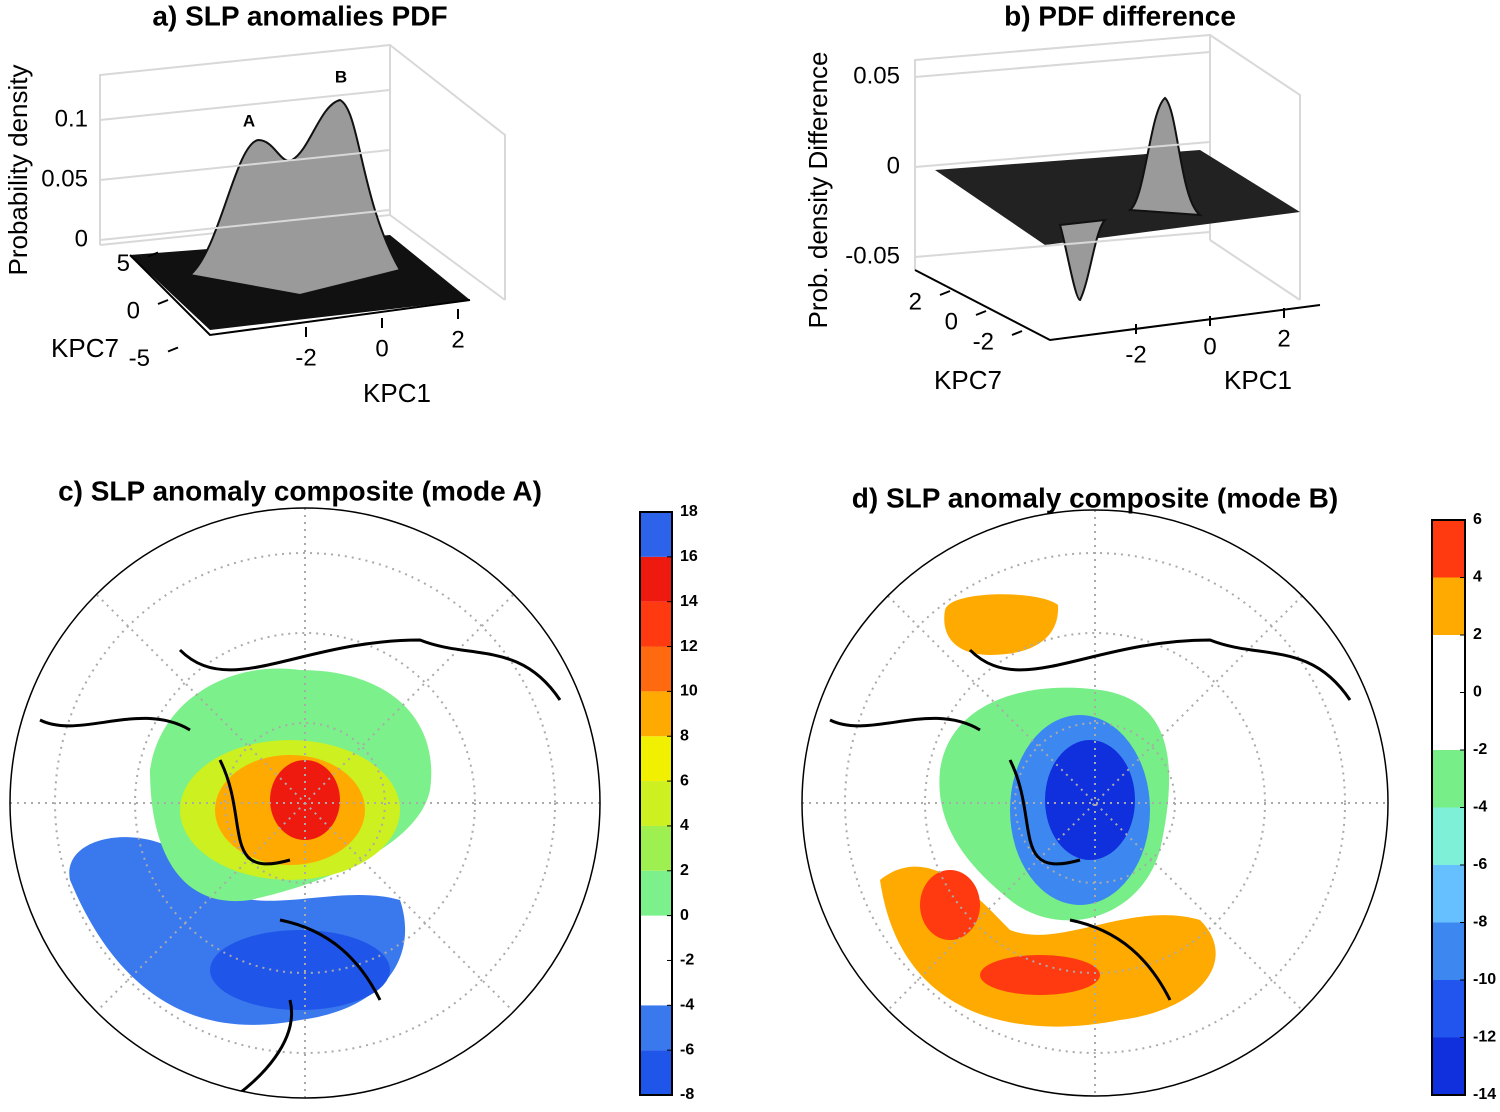  Describe the element at coordinates (689, 556) in the screenshot. I see `colorbar-label: 16` at that location.